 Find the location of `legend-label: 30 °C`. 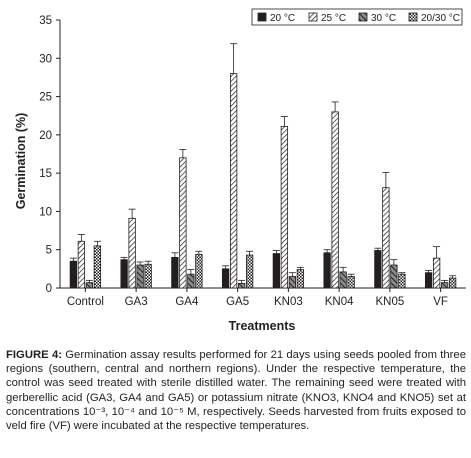

legend-label: 30 °C is located at coordinates (383, 18).